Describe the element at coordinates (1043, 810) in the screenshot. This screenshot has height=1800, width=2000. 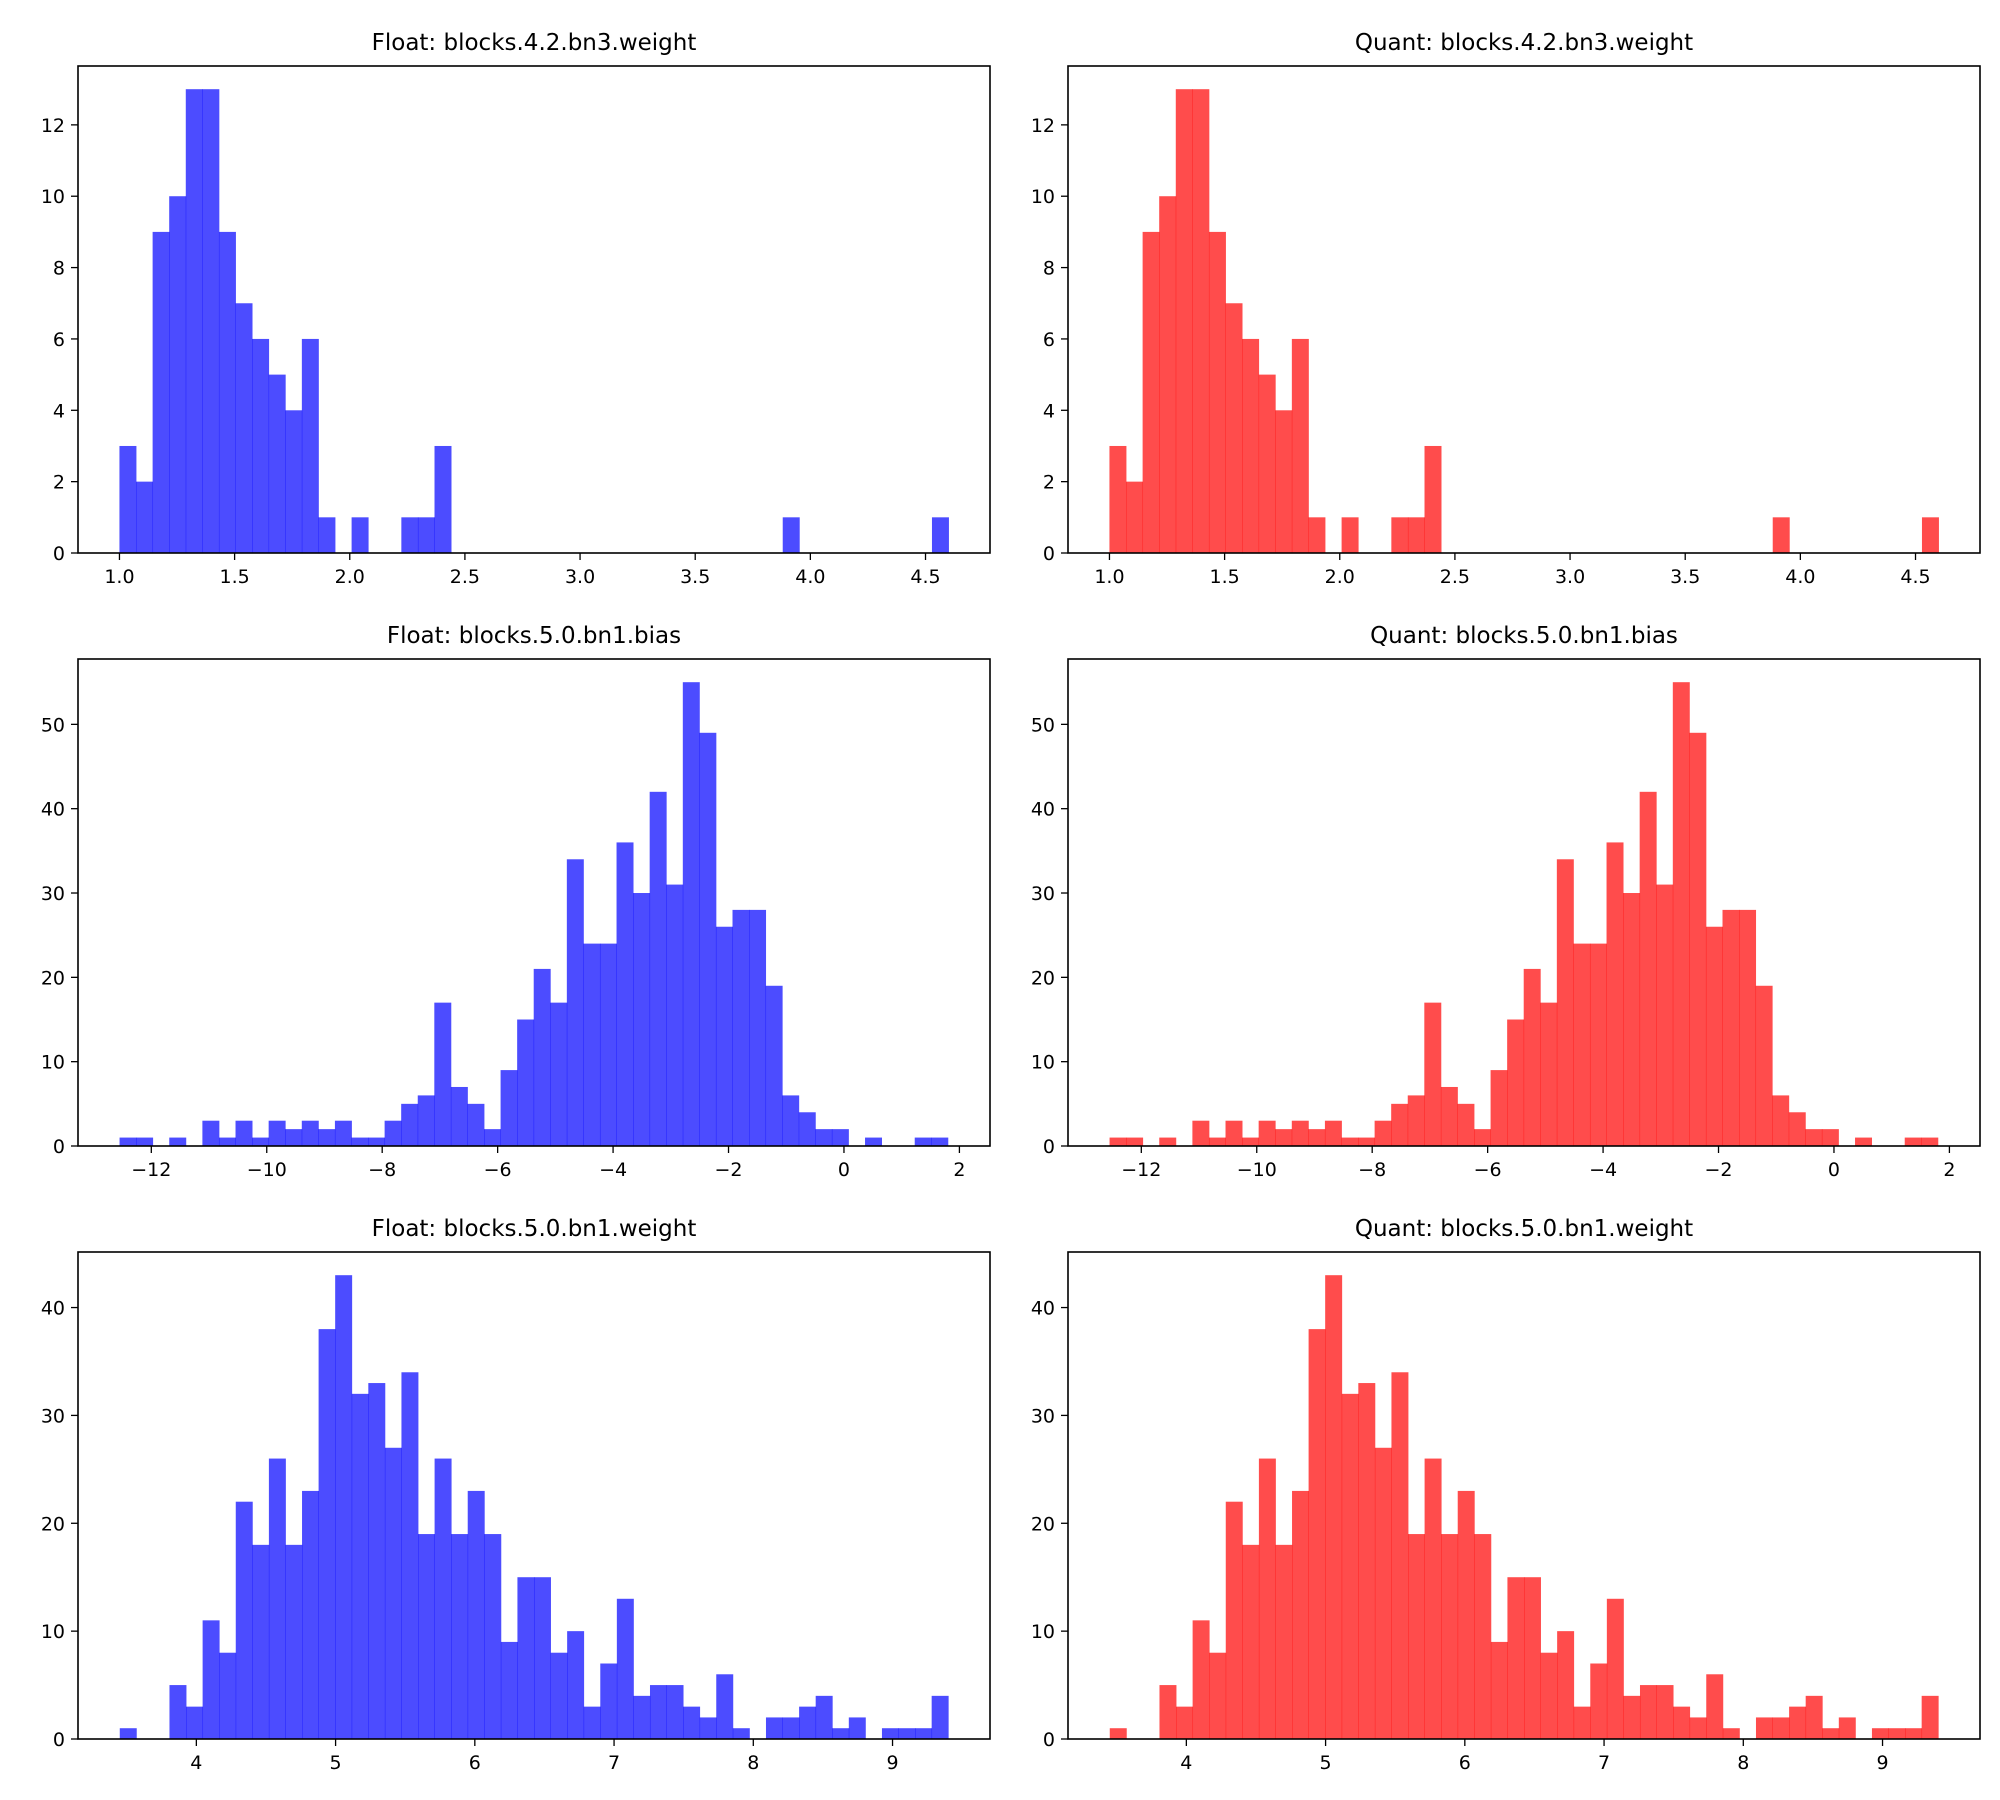
I see `y-tick-label: 40` at that location.